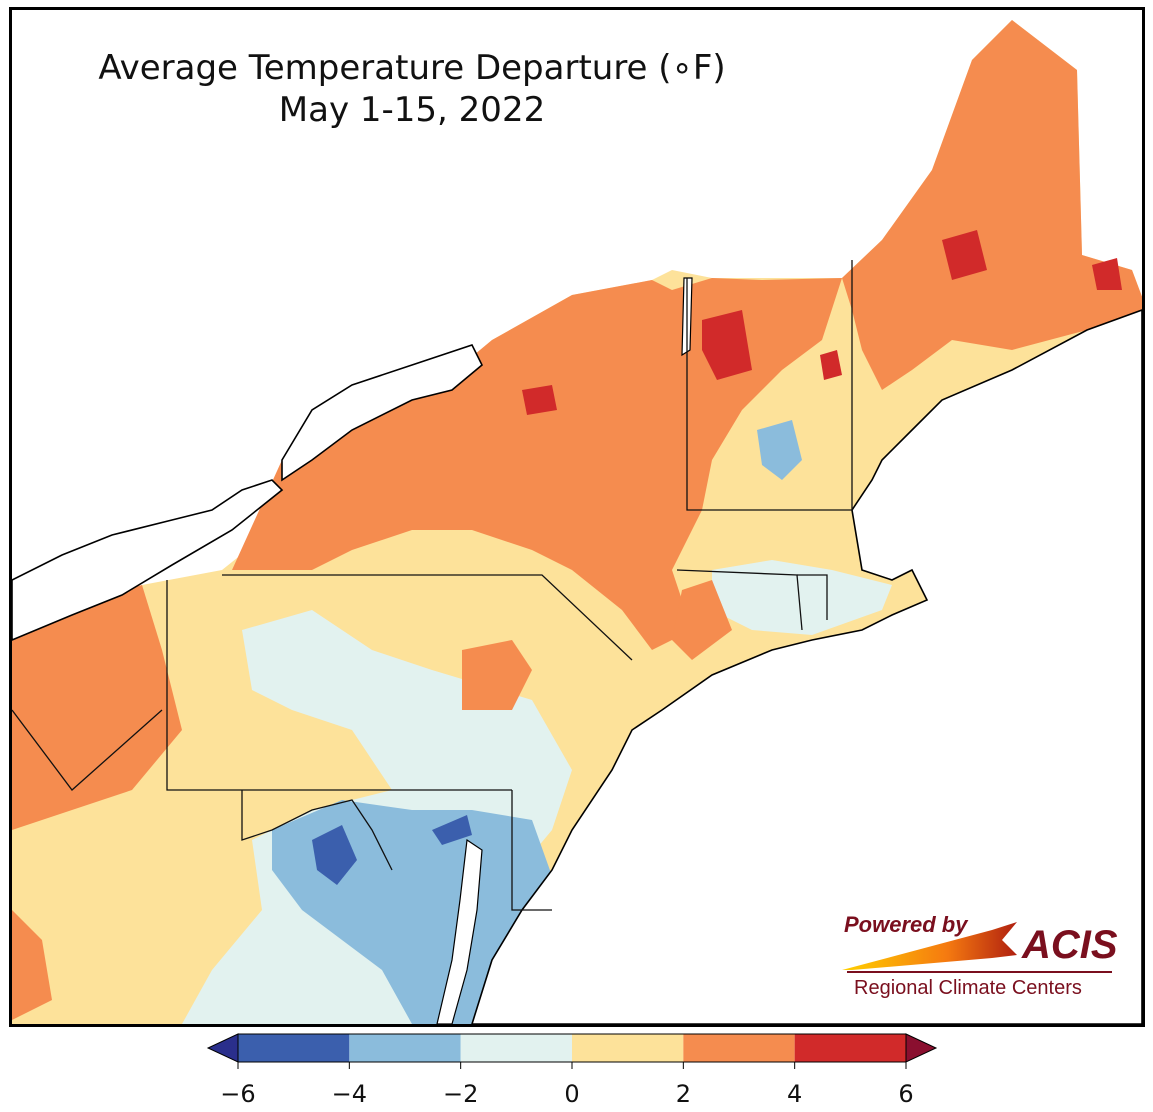  Describe the element at coordinates (460, 1094) in the screenshot. I see `legend-tick-label: −2` at that location.